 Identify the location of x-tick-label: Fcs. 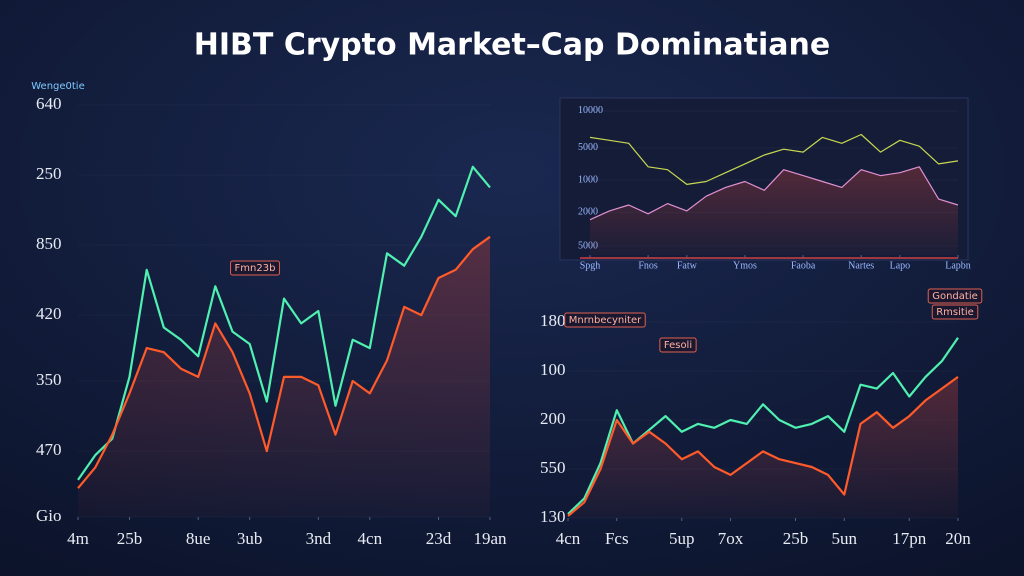
(617, 538).